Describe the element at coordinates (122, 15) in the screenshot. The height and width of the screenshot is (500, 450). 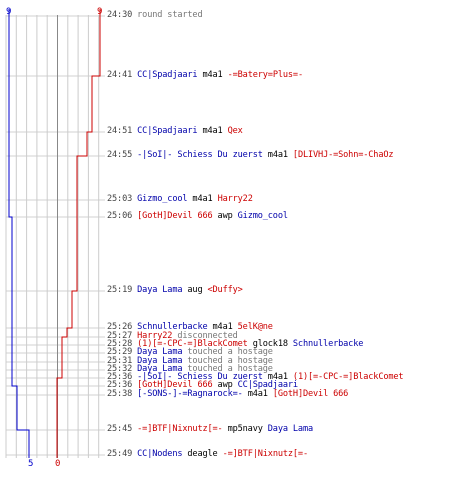
I see `event-time: 24:30` at that location.